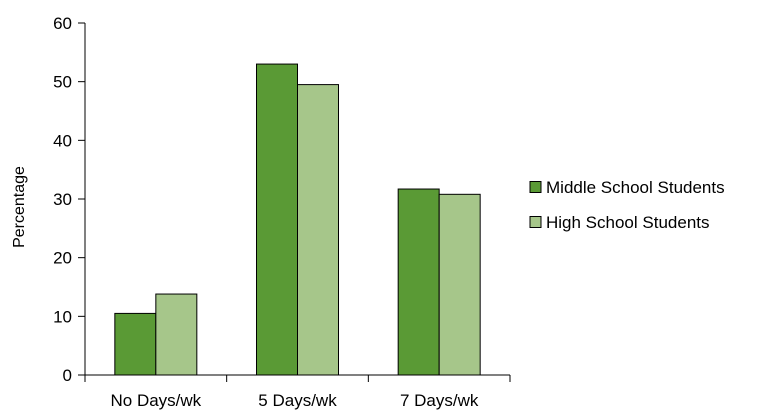 The width and height of the screenshot is (773, 411). What do you see at coordinates (67, 375) in the screenshot?
I see `y-tick-label: 0` at bounding box center [67, 375].